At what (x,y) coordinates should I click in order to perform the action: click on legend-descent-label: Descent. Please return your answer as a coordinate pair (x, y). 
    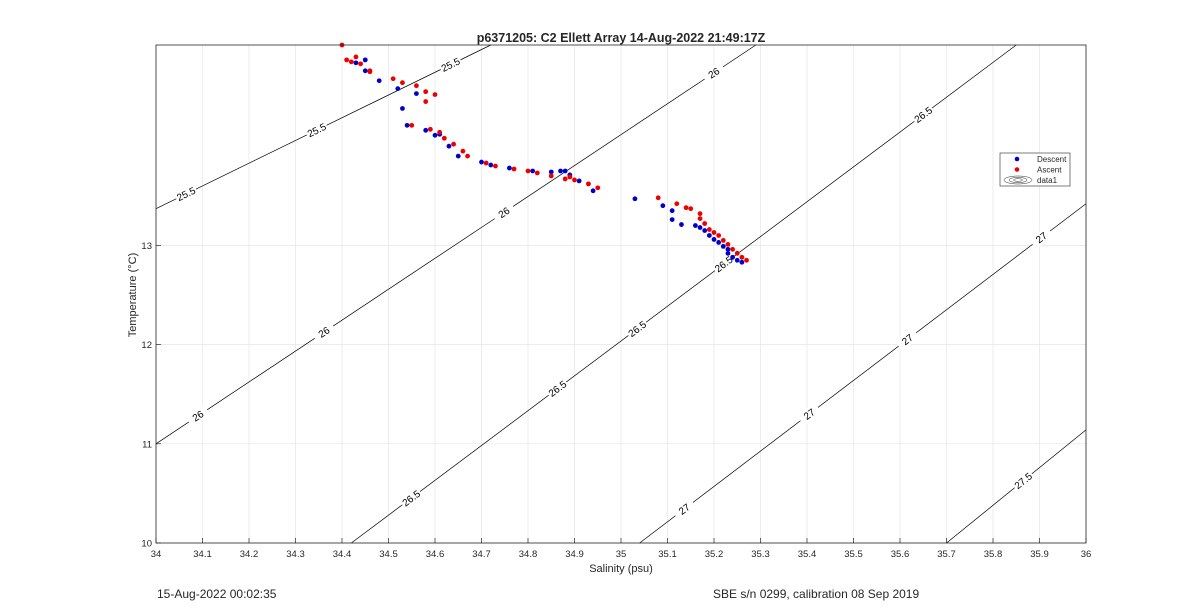
    Looking at the image, I should click on (1052, 159).